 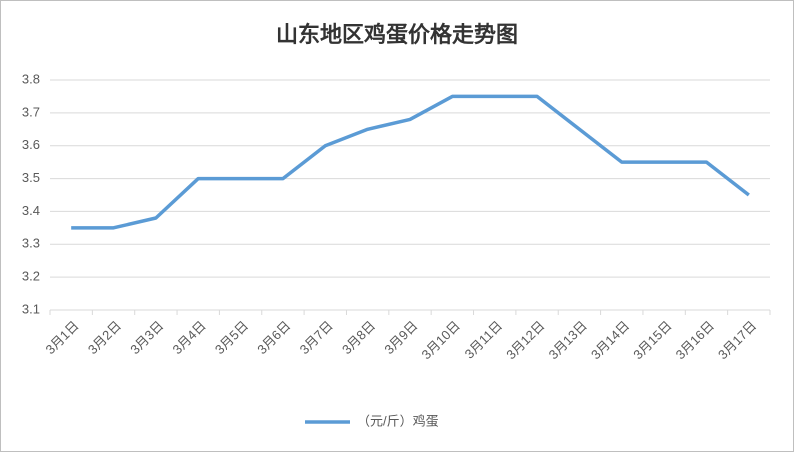 I want to click on y-tick-label: 3.1, so click(x=31, y=308).